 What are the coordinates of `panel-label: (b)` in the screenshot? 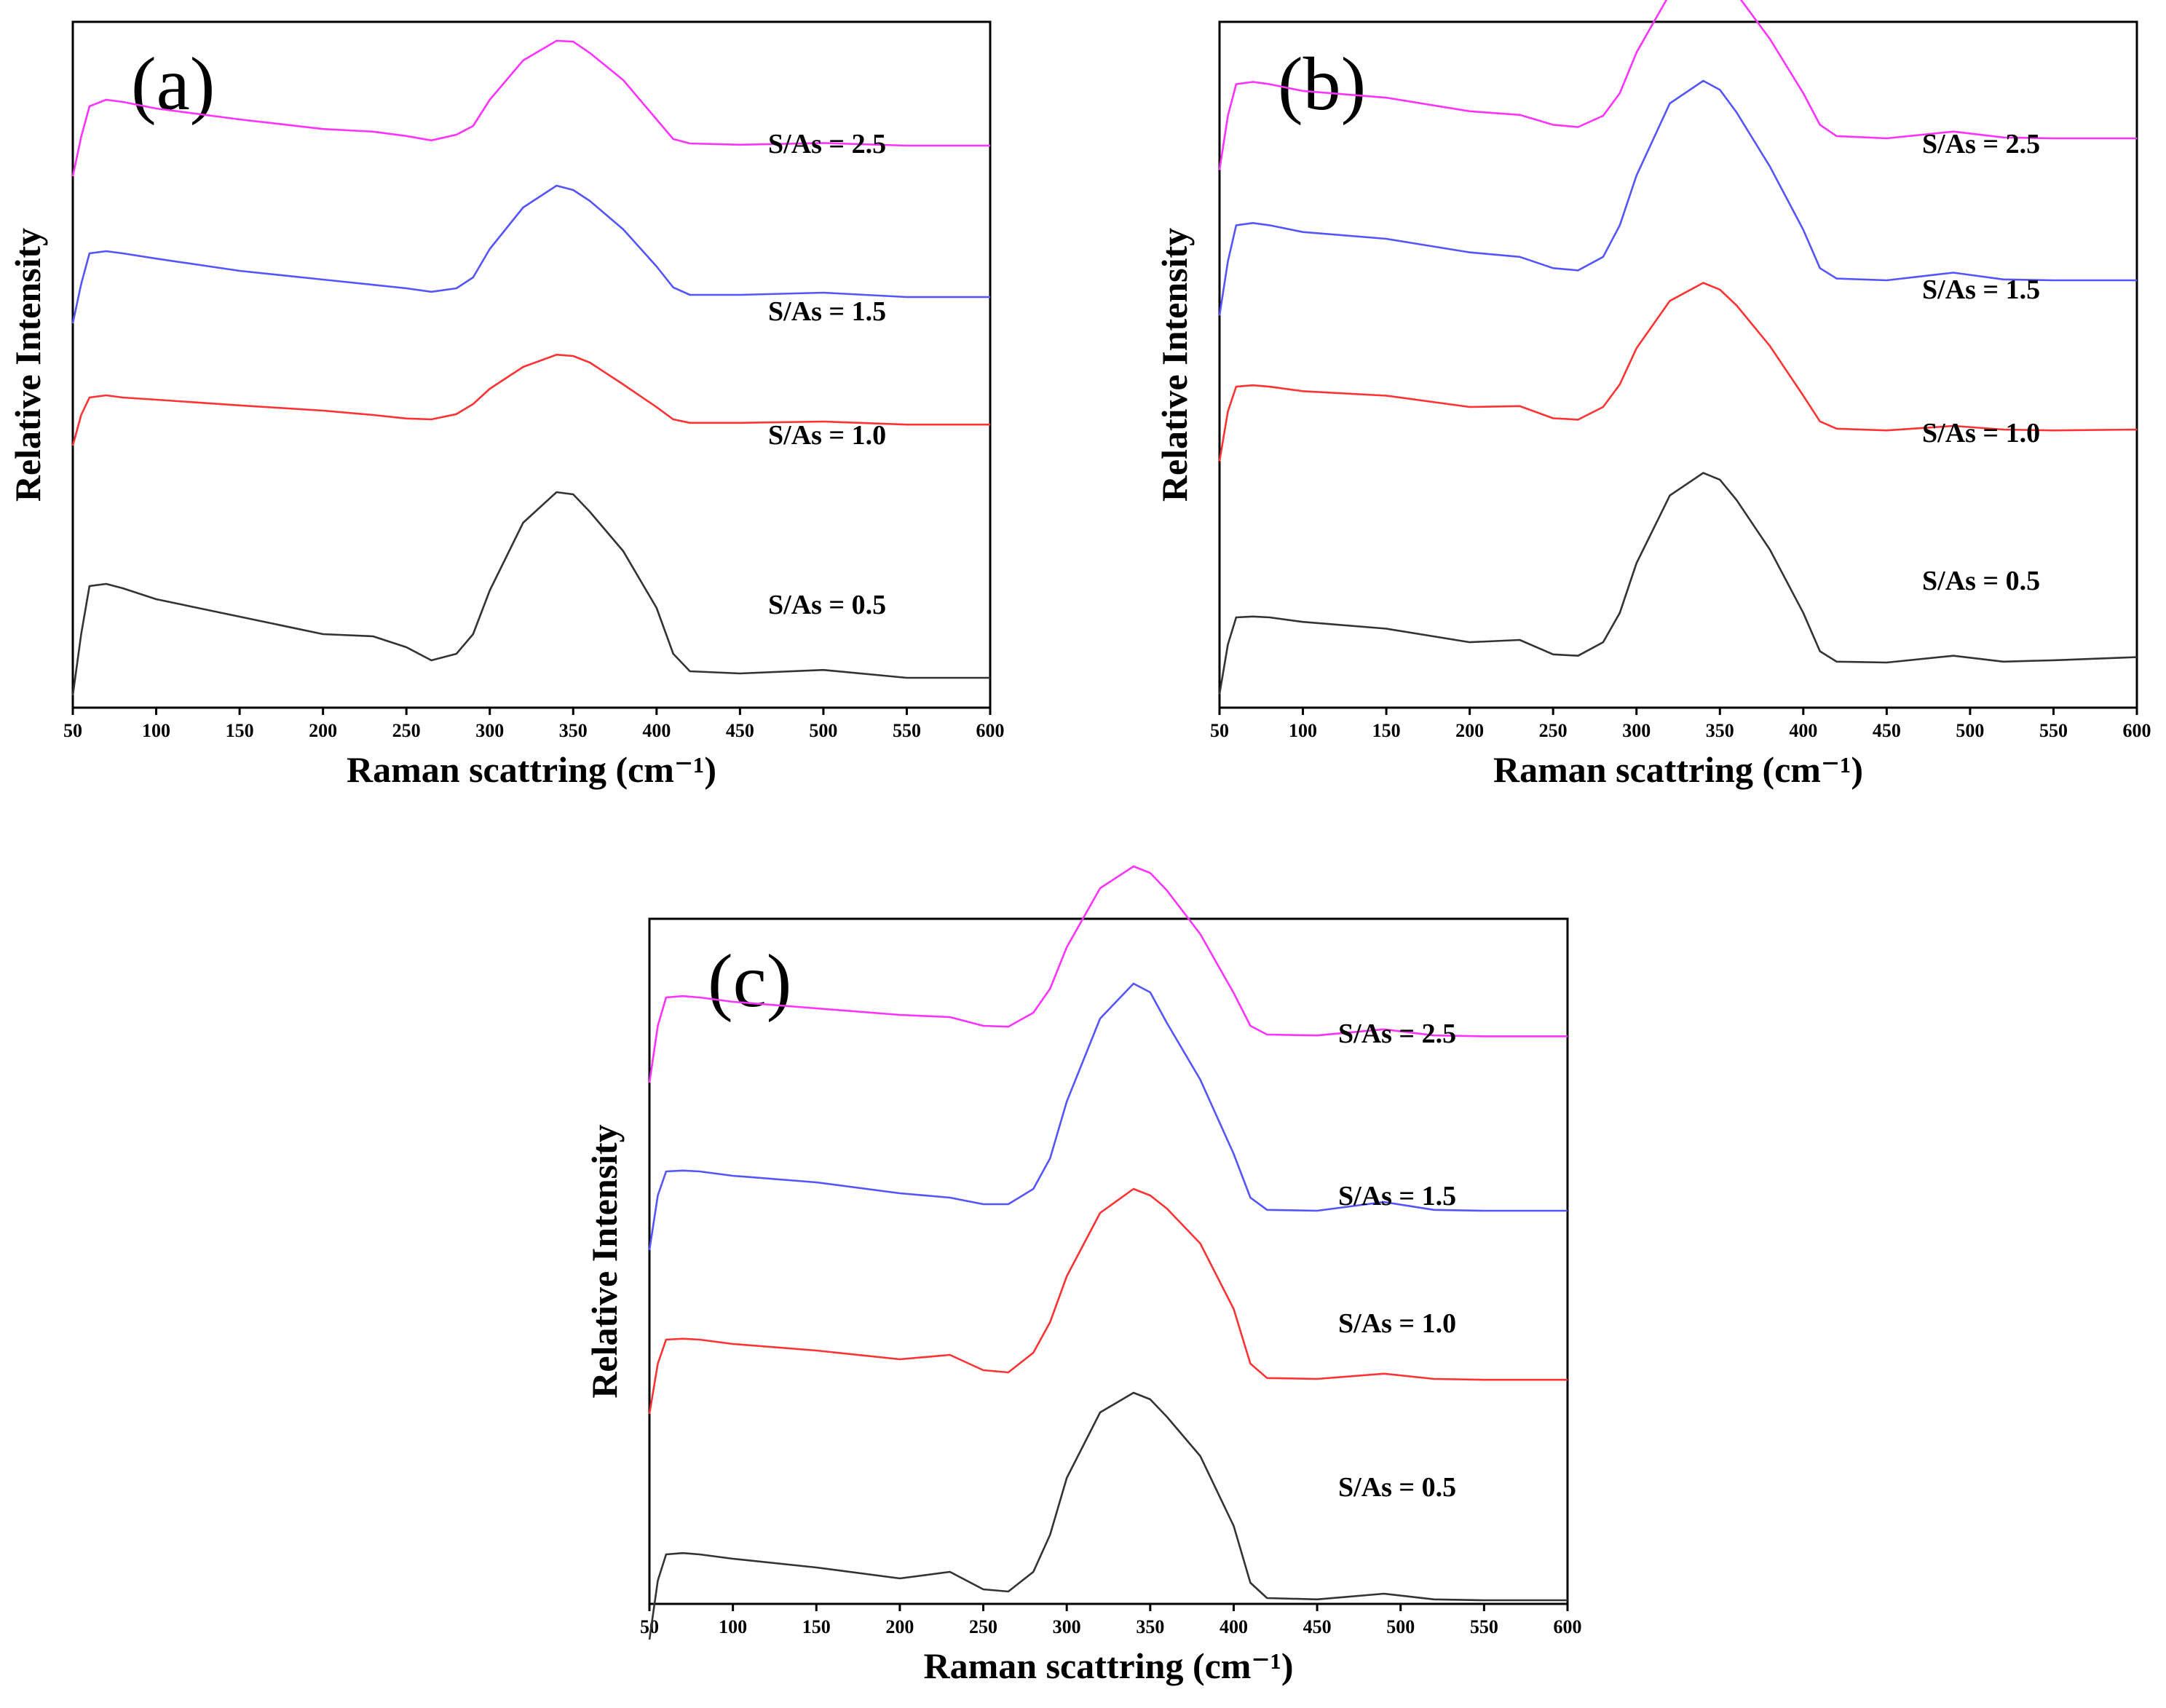 It's located at (1322, 84).